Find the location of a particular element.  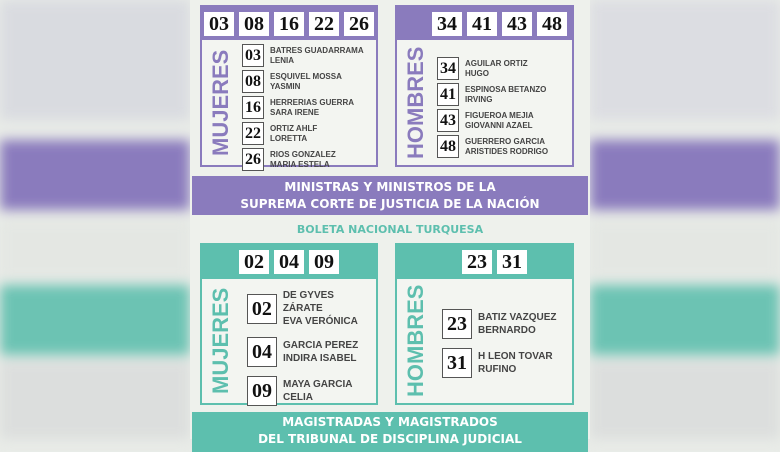

candidate-number: 48 is located at coordinates (448, 146).